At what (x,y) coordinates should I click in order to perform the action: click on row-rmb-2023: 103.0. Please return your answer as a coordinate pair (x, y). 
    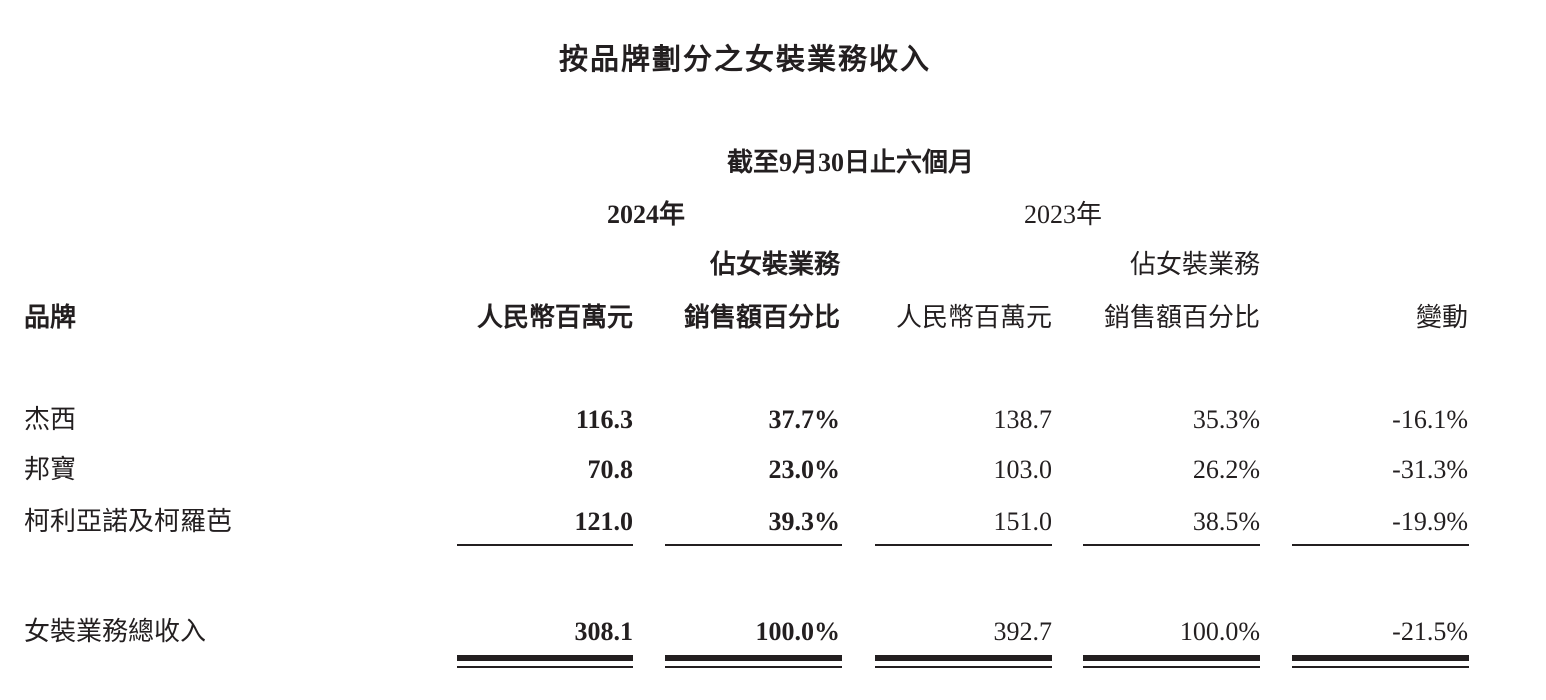
    Looking at the image, I should click on (1023, 469).